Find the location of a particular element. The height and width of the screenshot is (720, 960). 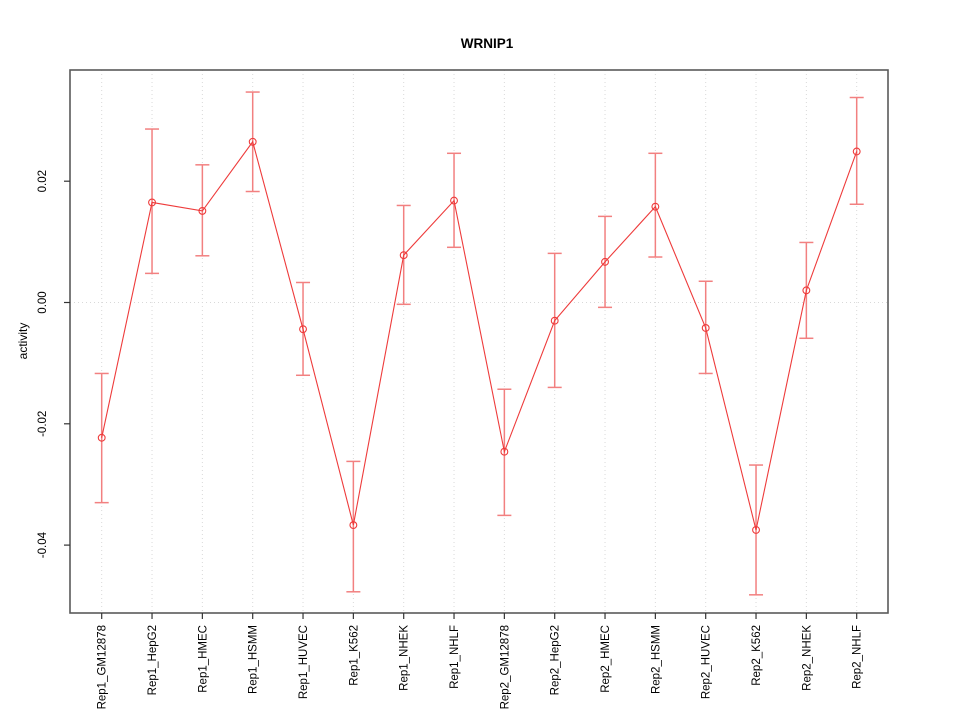

x-tick-label: Rep2_HSMM is located at coordinates (656, 659).